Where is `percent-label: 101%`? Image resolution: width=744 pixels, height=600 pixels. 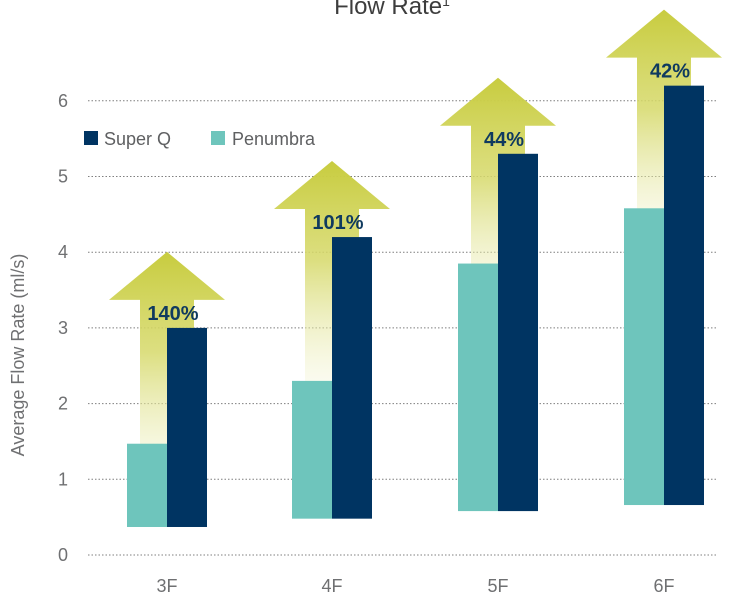
percent-label: 101% is located at coordinates (337, 223).